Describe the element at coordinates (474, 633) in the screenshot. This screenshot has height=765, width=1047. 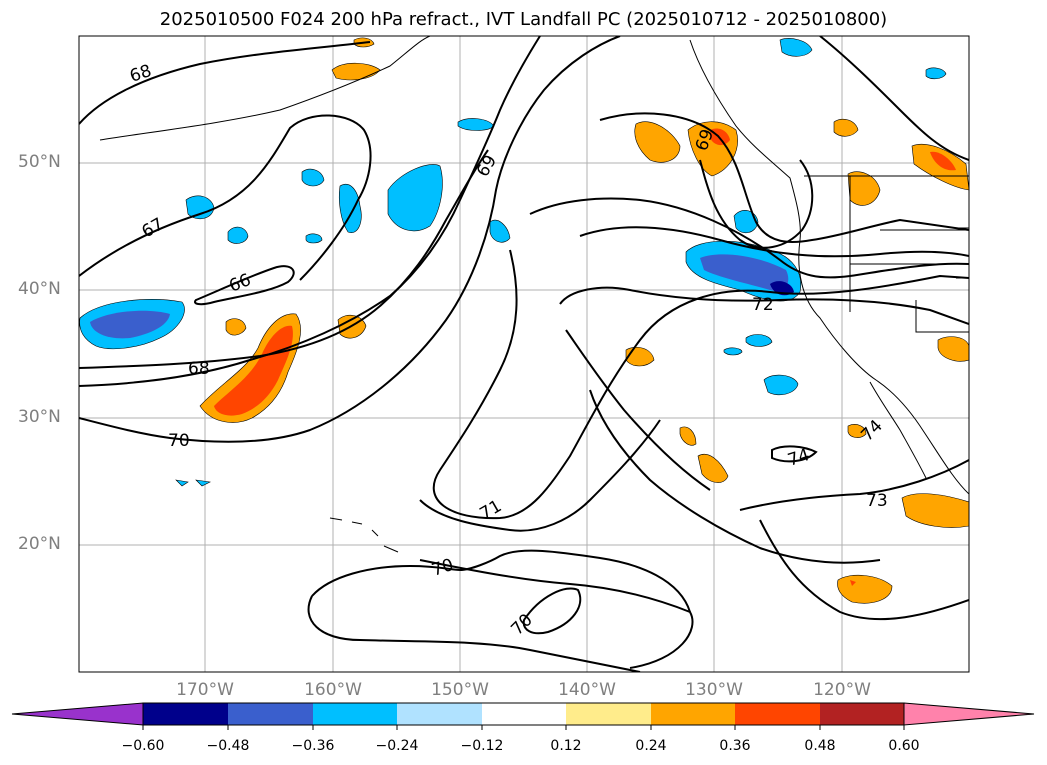
I see `contour-west-lower` at that location.